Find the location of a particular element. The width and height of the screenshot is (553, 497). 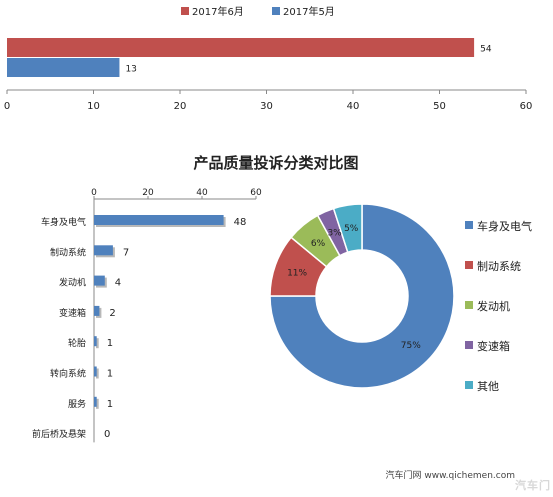

legend-label: 变速箱 is located at coordinates (493, 346).